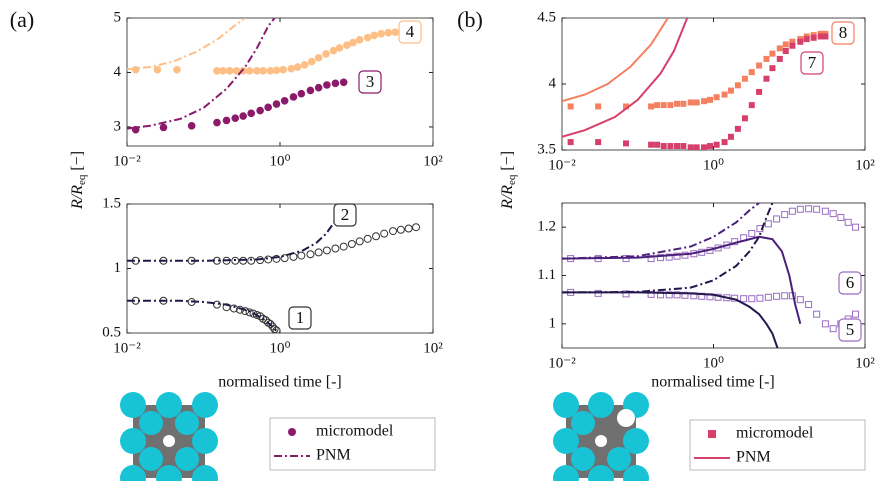  I want to click on curve-label: 6, so click(850, 282).